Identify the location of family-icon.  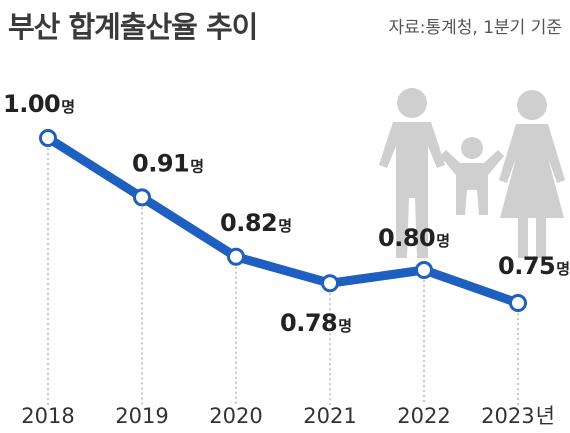
(472, 173).